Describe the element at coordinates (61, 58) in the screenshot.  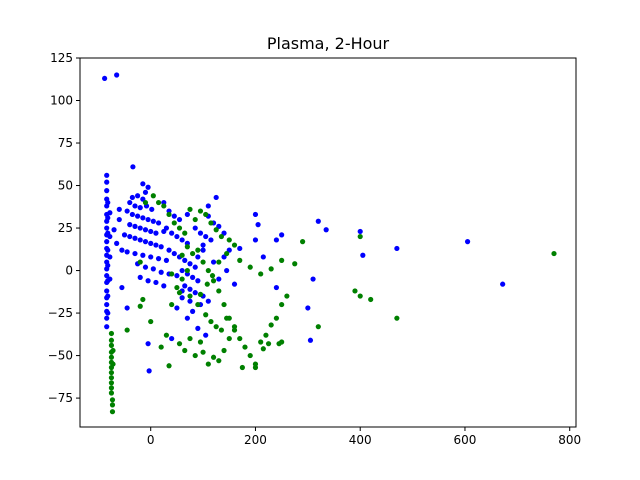
I see `y-tick-label: 125` at that location.